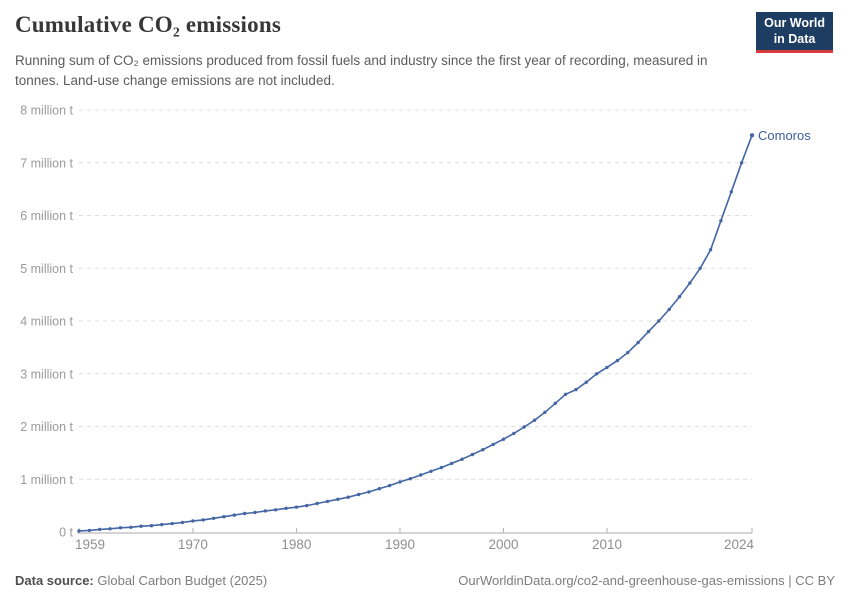 This screenshot has width=850, height=600. I want to click on y-axis-label: 7 million t, so click(46, 163).